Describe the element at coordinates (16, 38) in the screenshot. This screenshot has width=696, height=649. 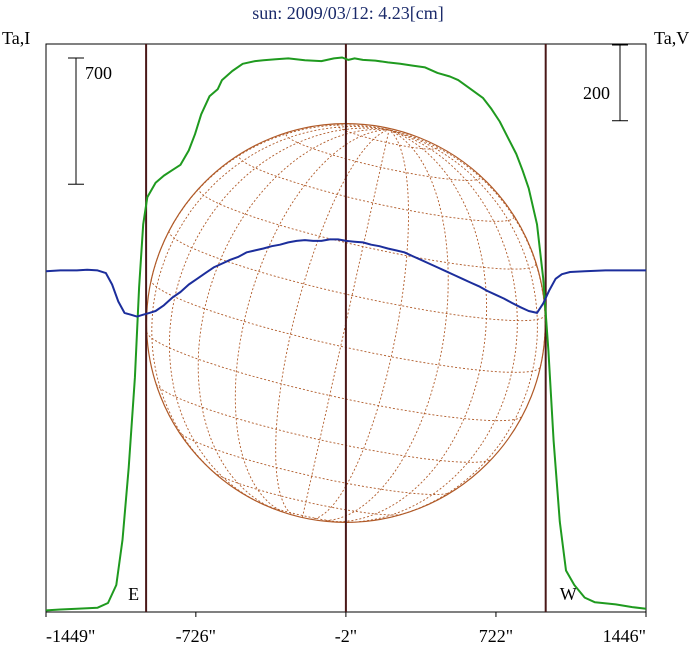
I see `left-axis-label: Ta,I` at that location.